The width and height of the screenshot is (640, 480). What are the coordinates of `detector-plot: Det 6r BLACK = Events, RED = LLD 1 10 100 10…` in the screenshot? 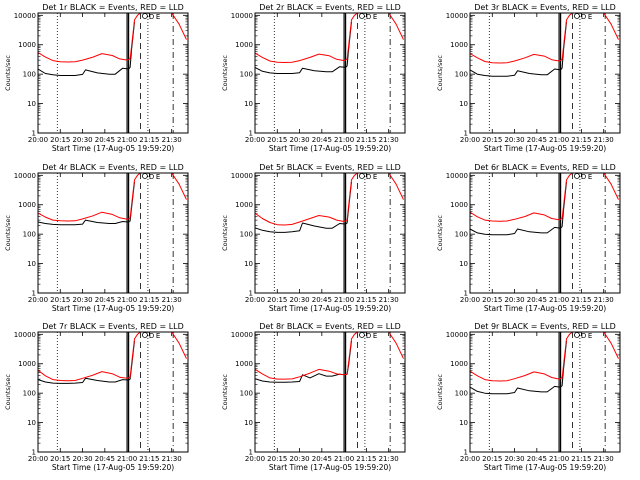 It's located at (528, 238).